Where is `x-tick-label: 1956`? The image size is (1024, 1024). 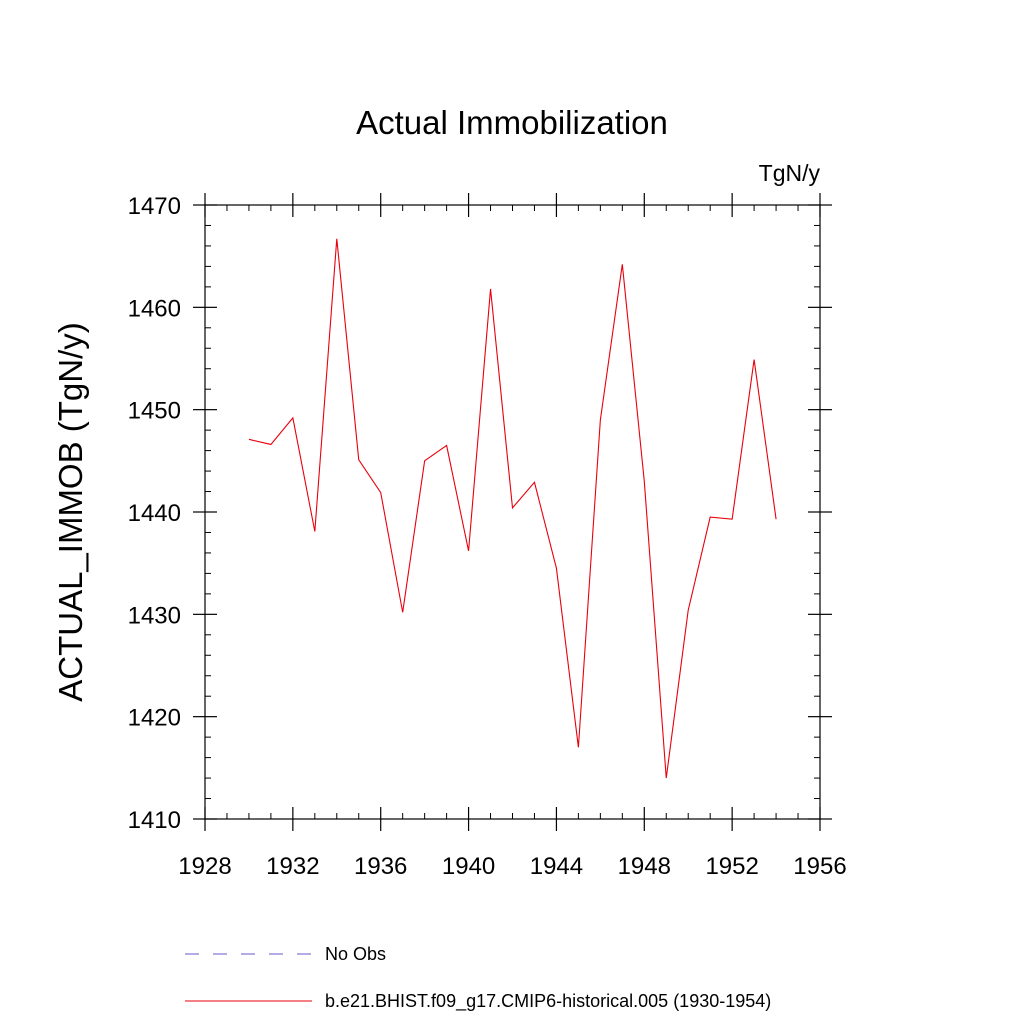 x-tick-label: 1956 is located at coordinates (819, 866).